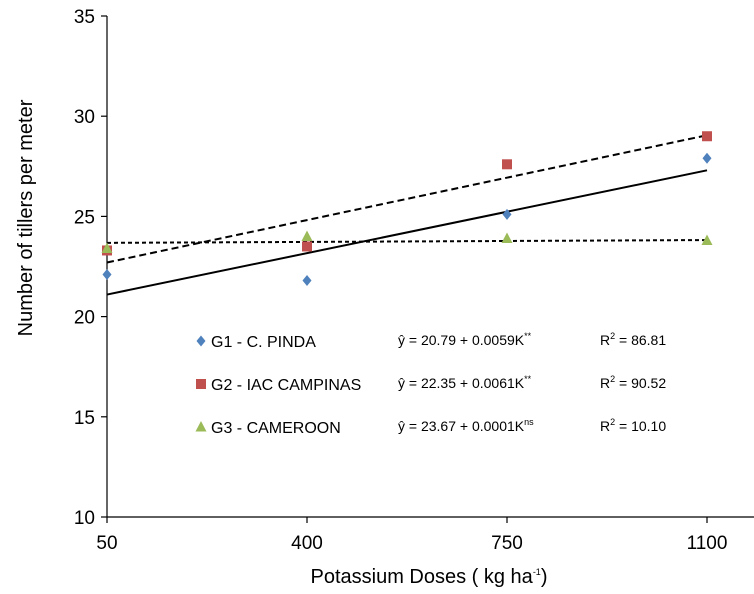 The image size is (754, 594). Describe the element at coordinates (507, 543) in the screenshot. I see `x-tick-label: 750` at that location.